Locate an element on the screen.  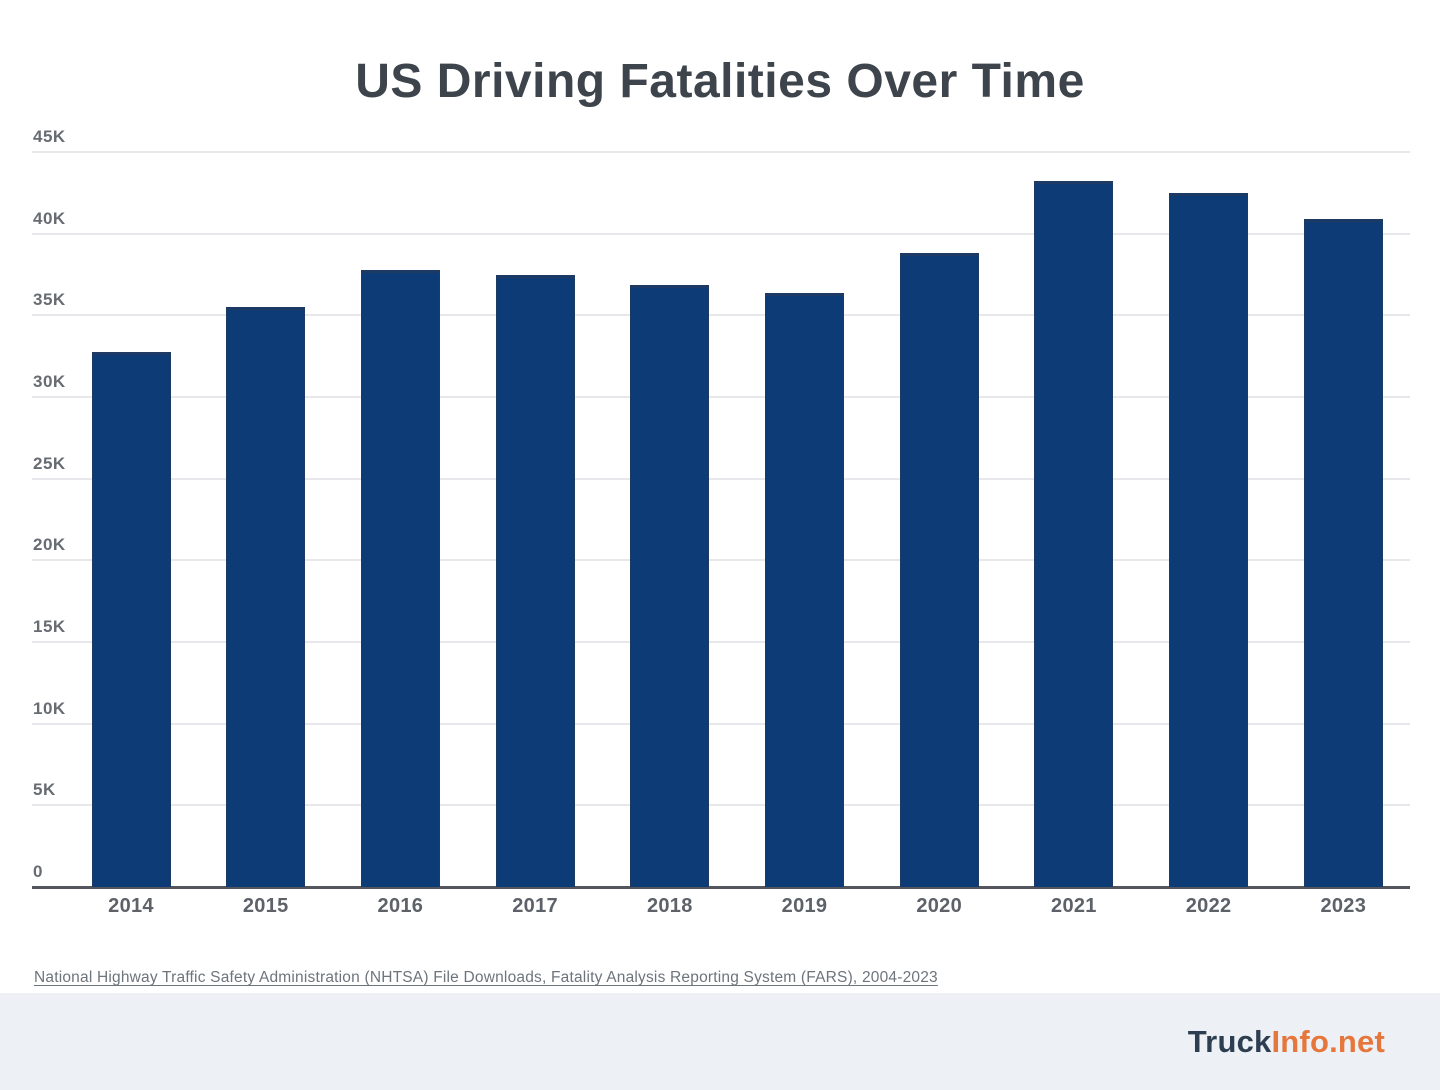
bar-2020 is located at coordinates (939, 569).